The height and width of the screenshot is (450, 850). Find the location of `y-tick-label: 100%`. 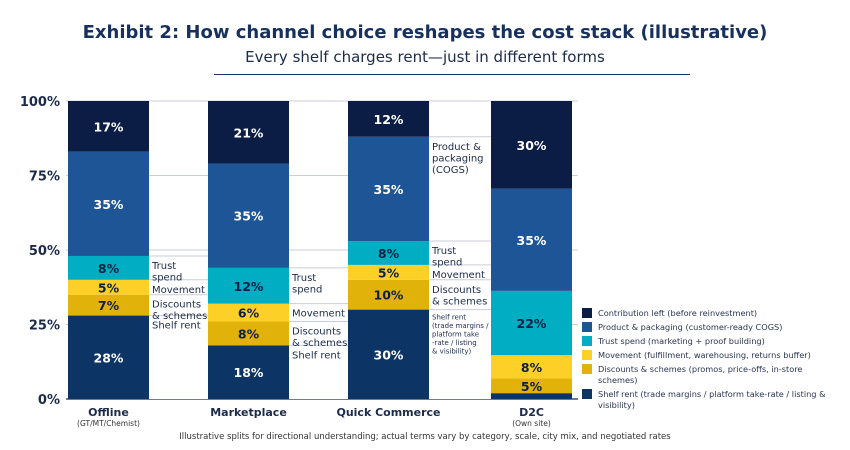

y-tick-label: 100% is located at coordinates (40, 102).